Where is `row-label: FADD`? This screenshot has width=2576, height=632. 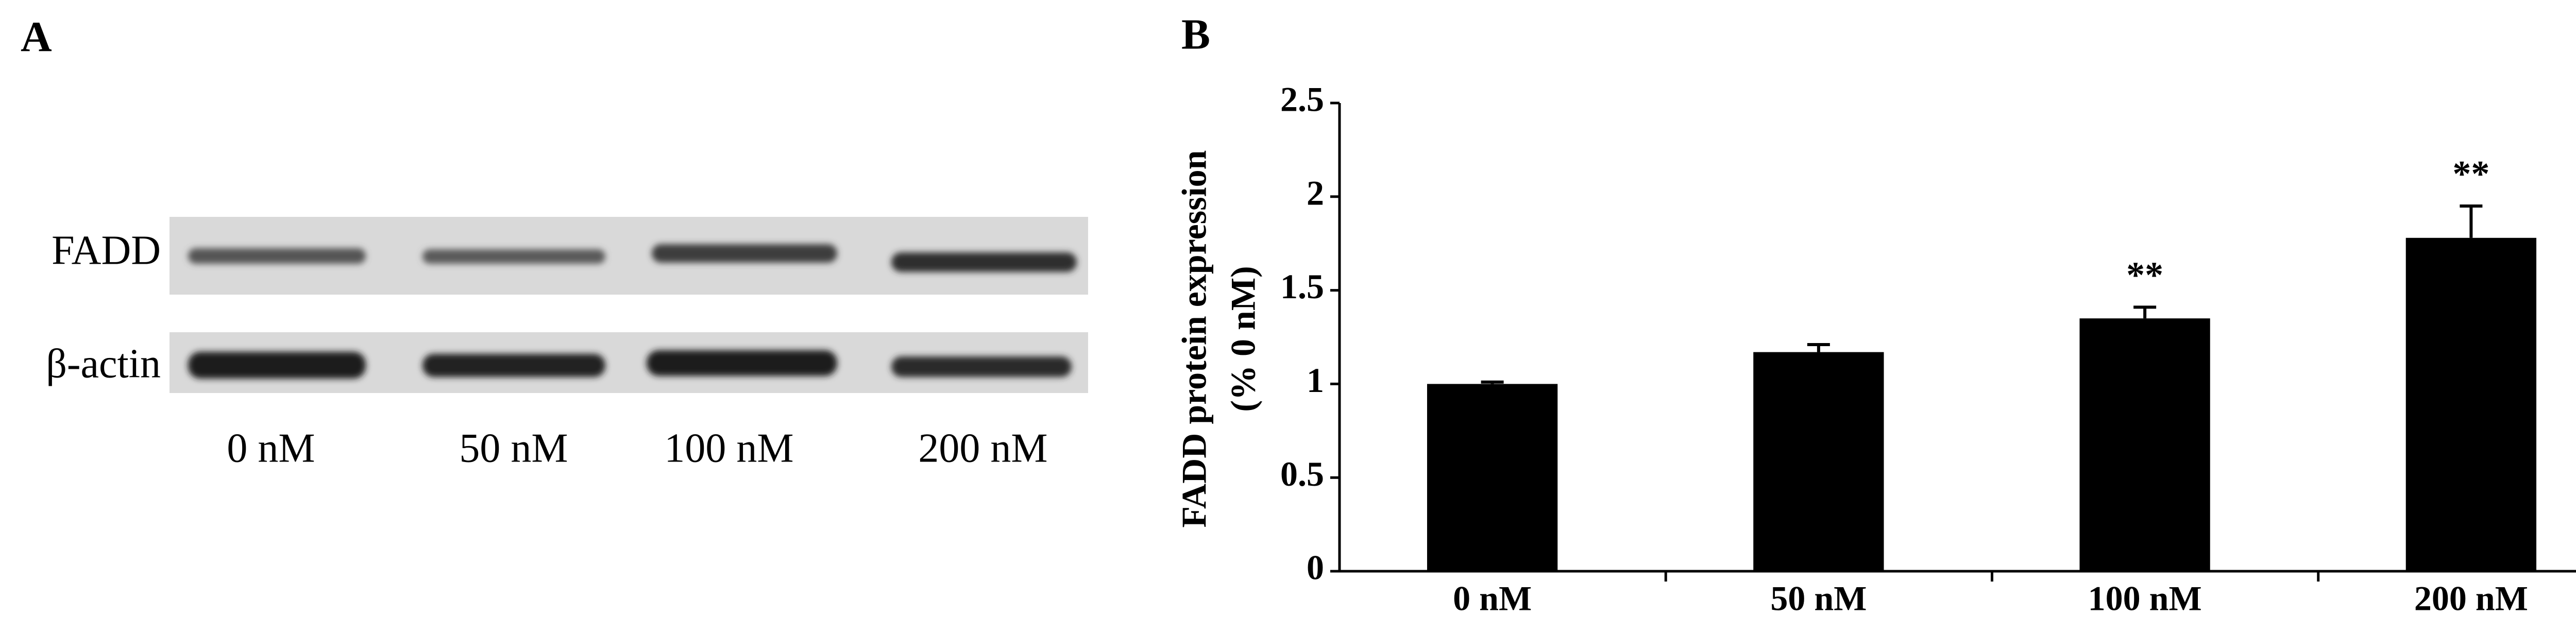 row-label: FADD is located at coordinates (106, 250).